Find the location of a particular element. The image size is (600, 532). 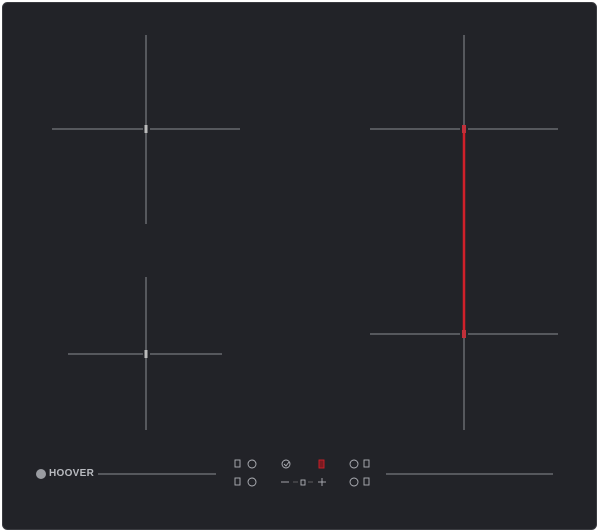

brand-logo: HOOVER is located at coordinates (65, 473).